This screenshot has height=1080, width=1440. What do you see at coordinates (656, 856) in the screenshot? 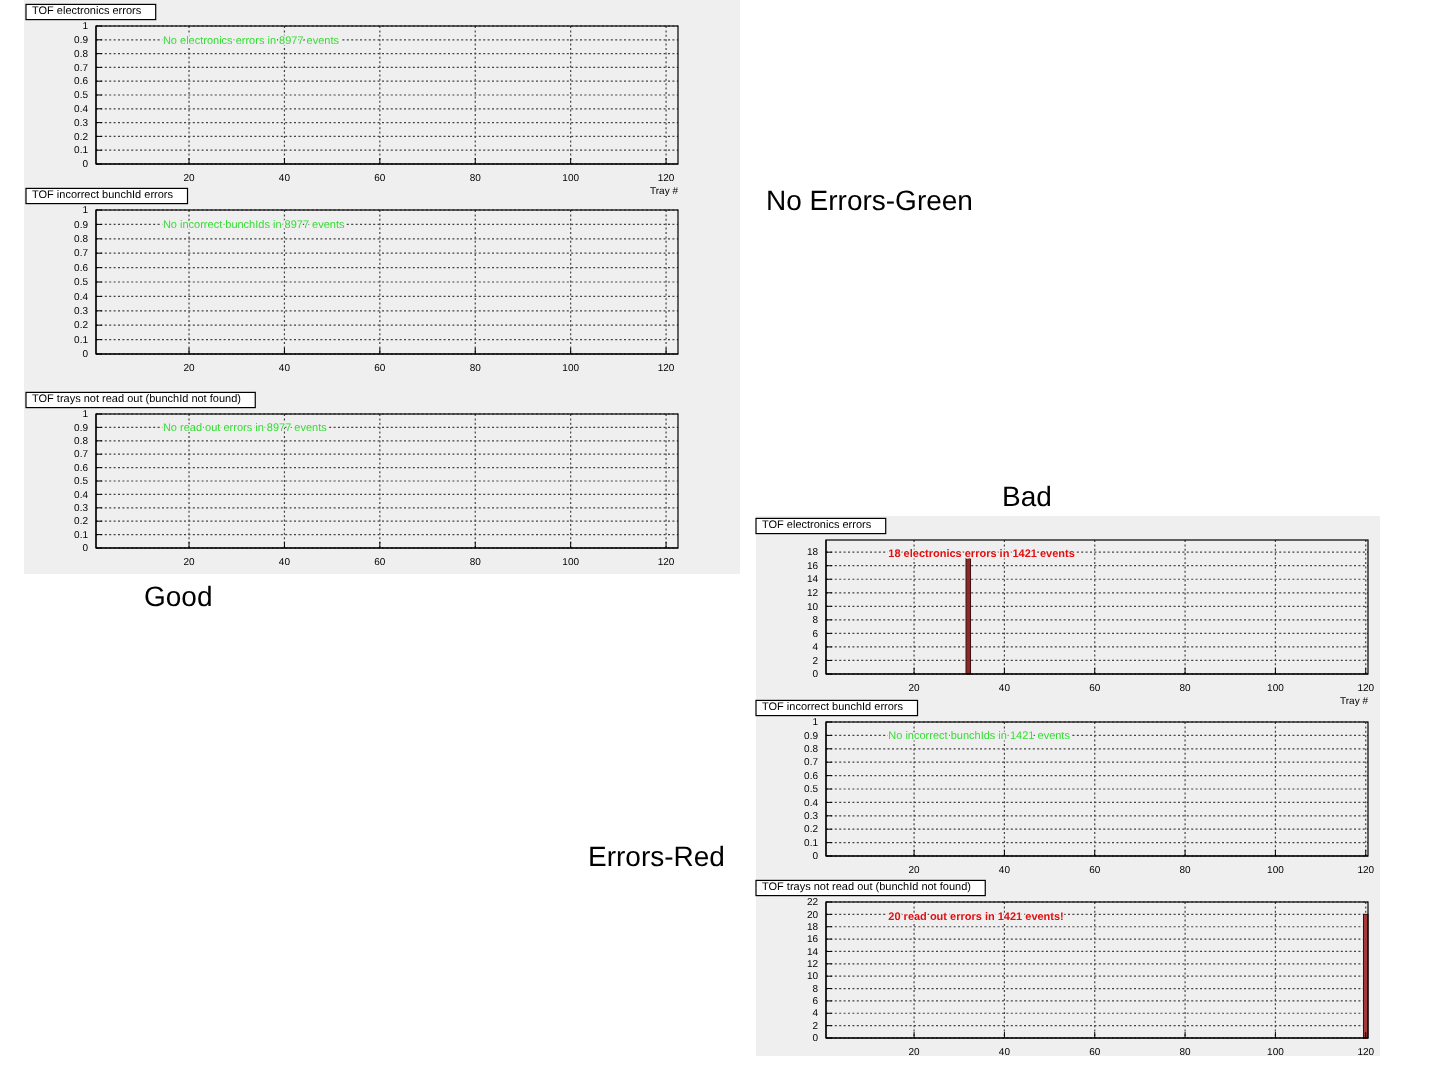
I see `text: Errors-Red` at bounding box center [656, 856].